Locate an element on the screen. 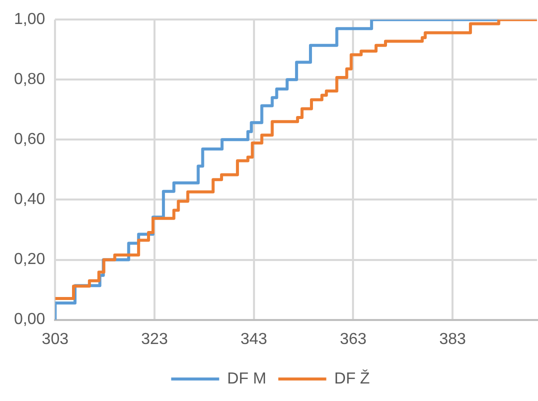 The height and width of the screenshot is (401, 538). x-tick-label: 383 is located at coordinates (452, 339).